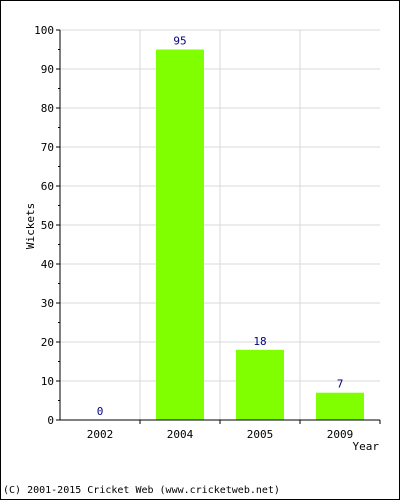  I want to click on data-label: 18, so click(259, 341).